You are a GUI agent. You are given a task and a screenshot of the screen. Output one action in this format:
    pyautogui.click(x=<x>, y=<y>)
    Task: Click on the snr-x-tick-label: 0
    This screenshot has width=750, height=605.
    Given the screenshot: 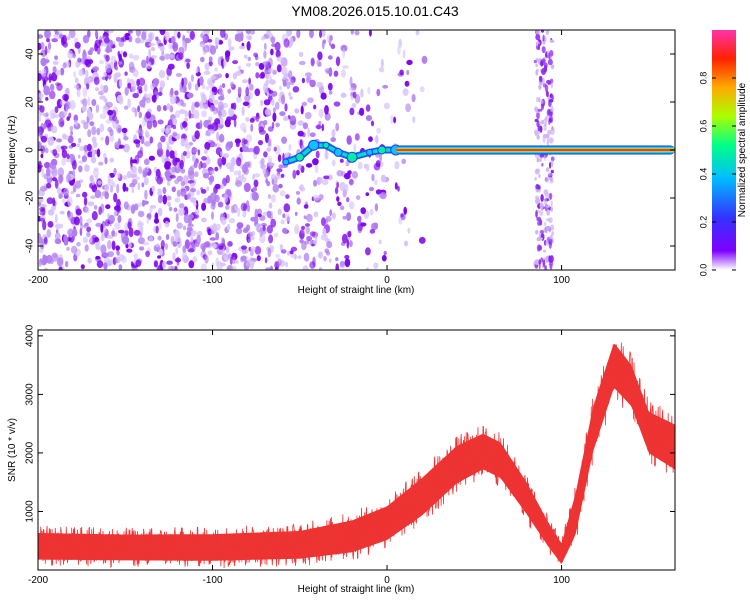 What is the action you would take?
    pyautogui.click(x=387, y=580)
    